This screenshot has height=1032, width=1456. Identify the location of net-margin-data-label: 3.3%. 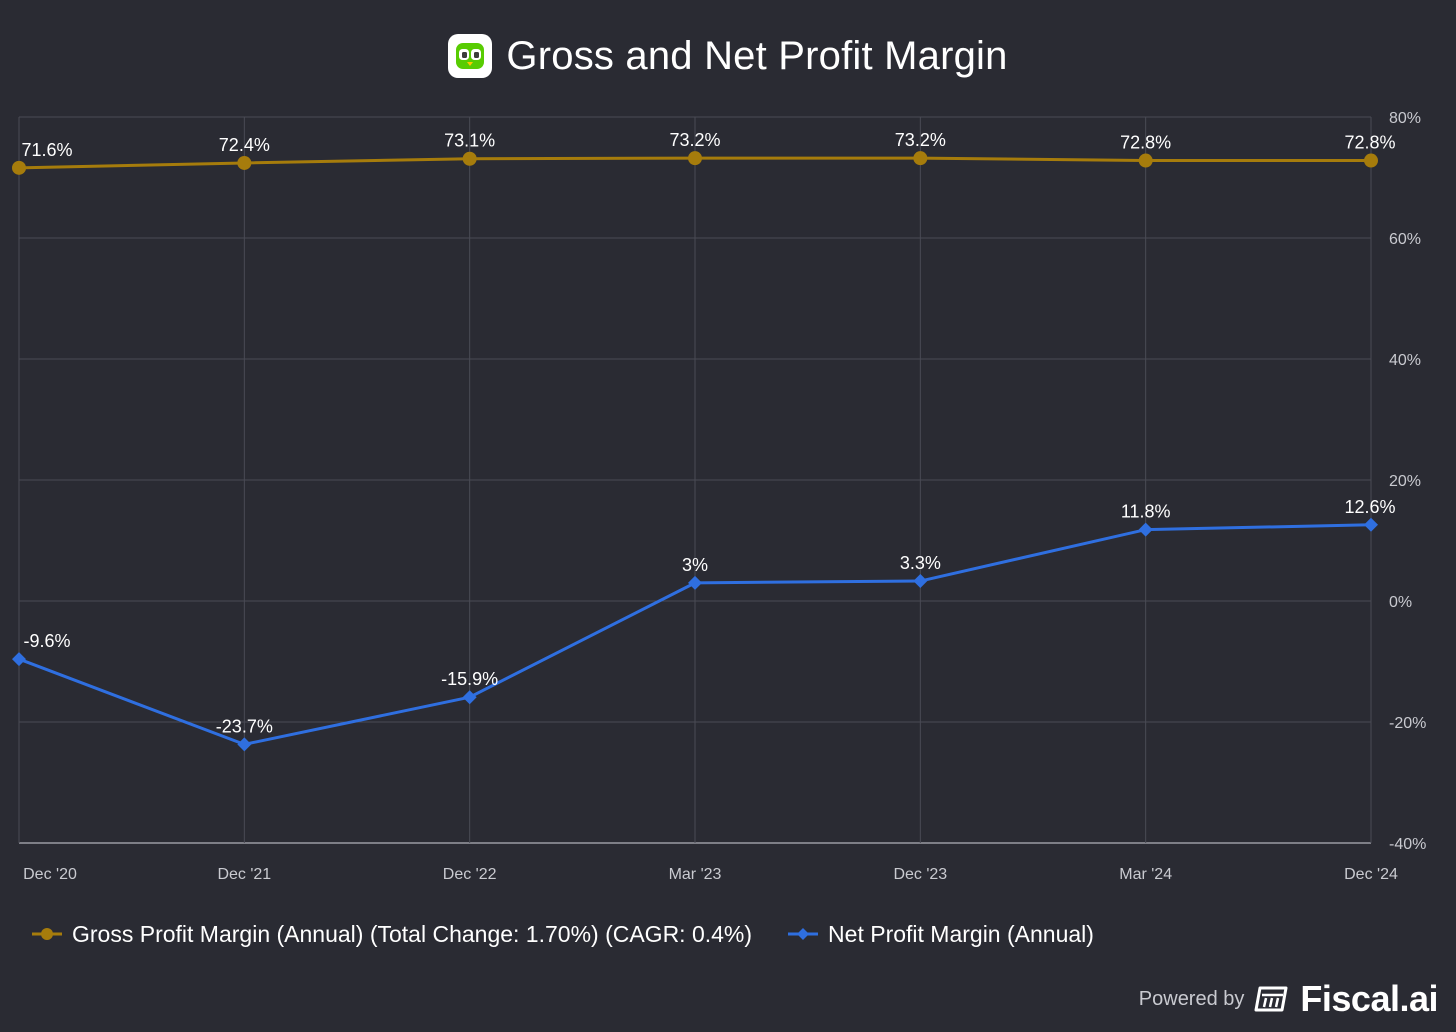
(920, 563).